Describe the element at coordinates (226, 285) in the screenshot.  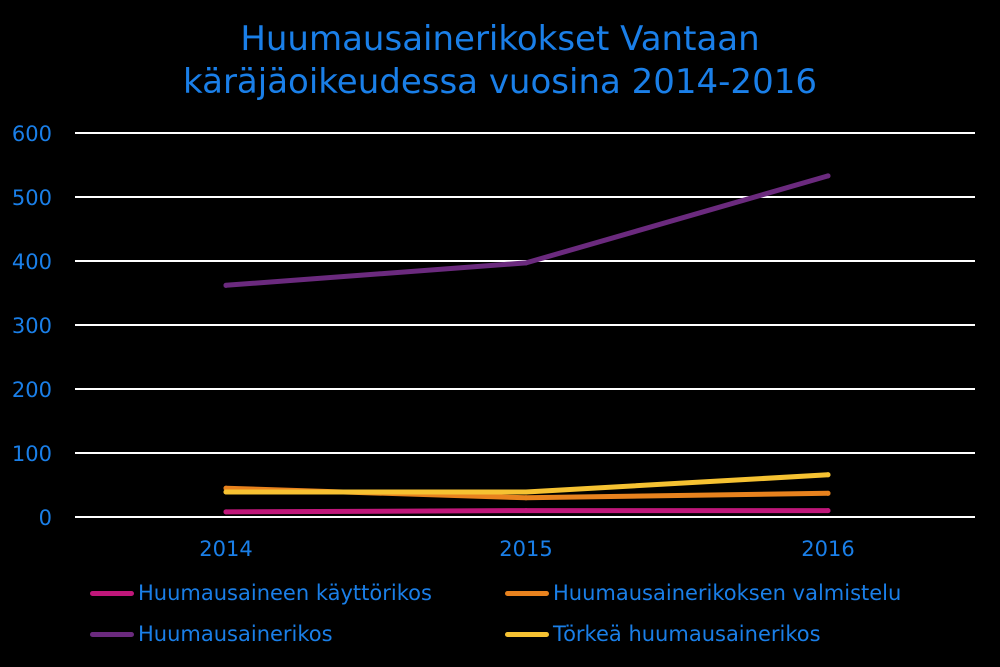
I see `data-point-series-3-2014` at that location.